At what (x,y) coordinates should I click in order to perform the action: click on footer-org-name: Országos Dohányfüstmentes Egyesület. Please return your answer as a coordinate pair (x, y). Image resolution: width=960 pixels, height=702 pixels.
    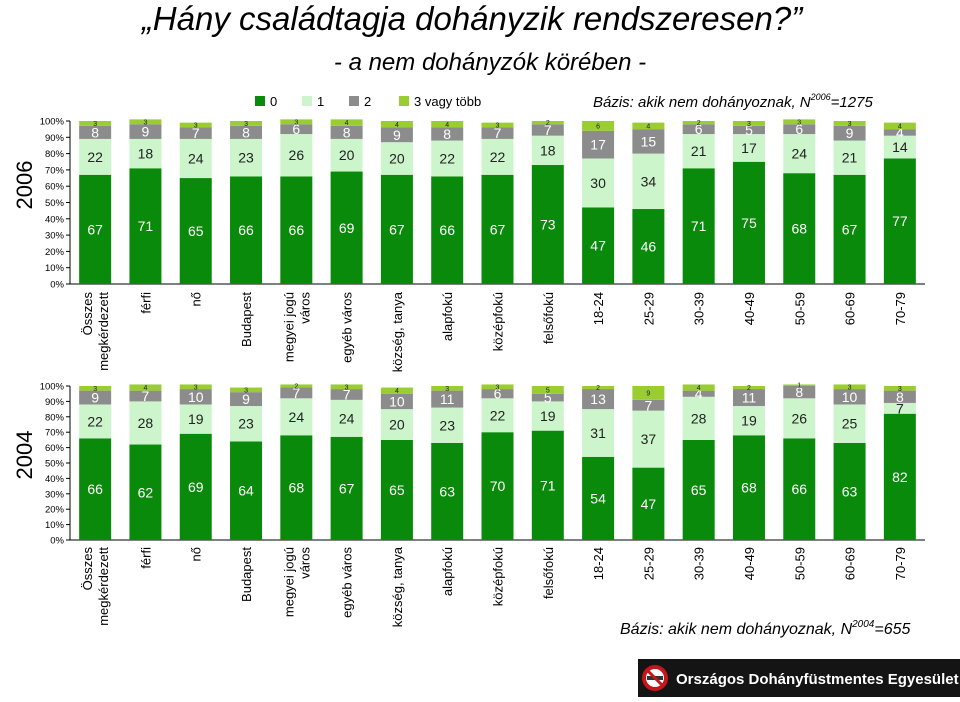
    Looking at the image, I should click on (817, 679).